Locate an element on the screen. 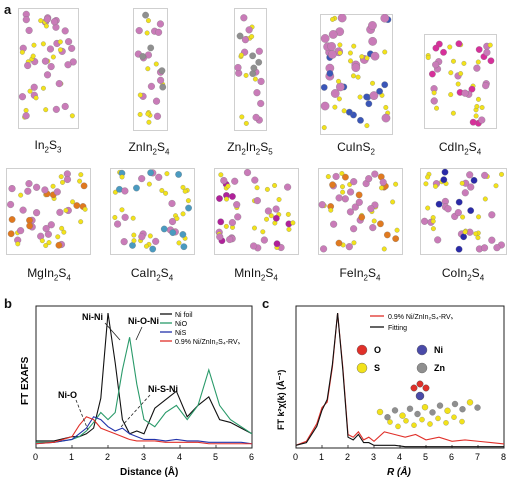  panel-a-letter: a is located at coordinates (8, 9).